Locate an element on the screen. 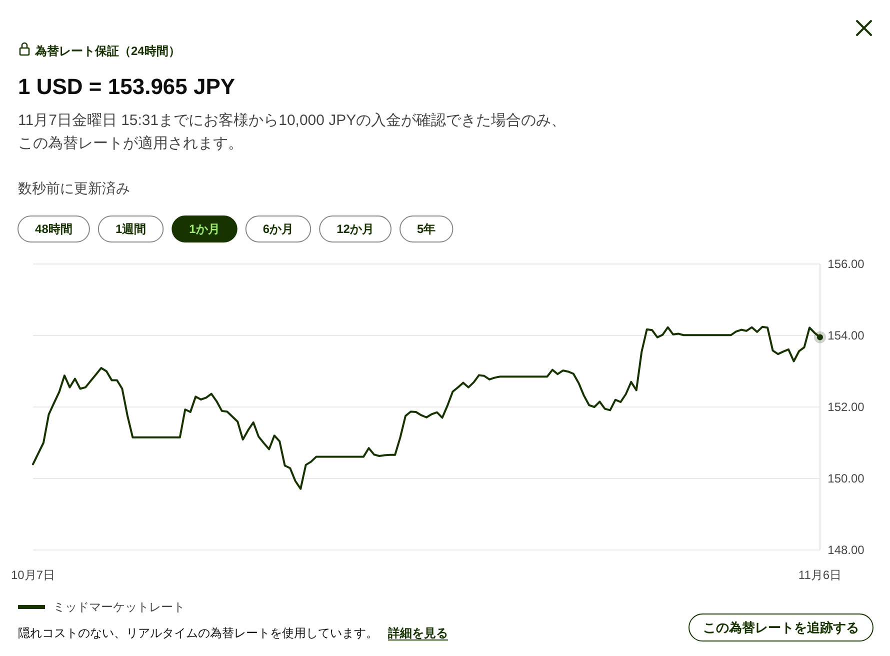 This screenshot has width=890, height=656. x-tick-label: 11月6日 is located at coordinates (820, 575).